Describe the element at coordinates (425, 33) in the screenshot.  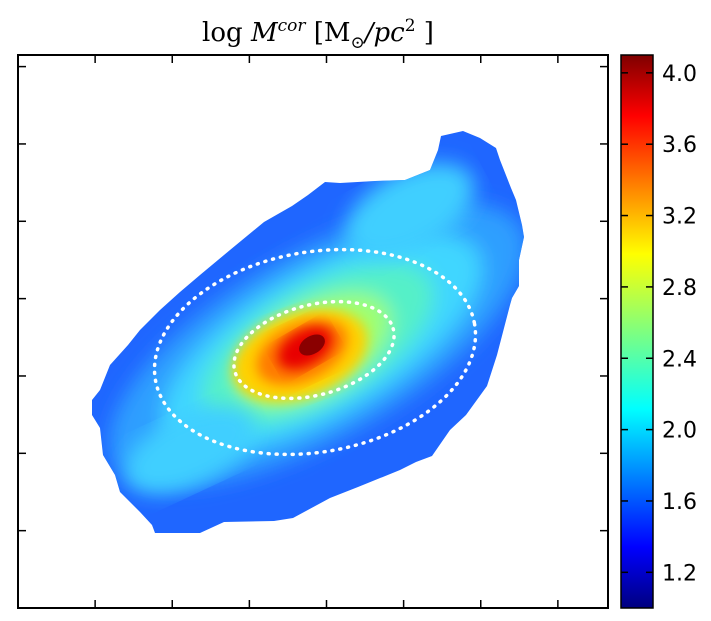
I see `title-units-close: ]` at that location.